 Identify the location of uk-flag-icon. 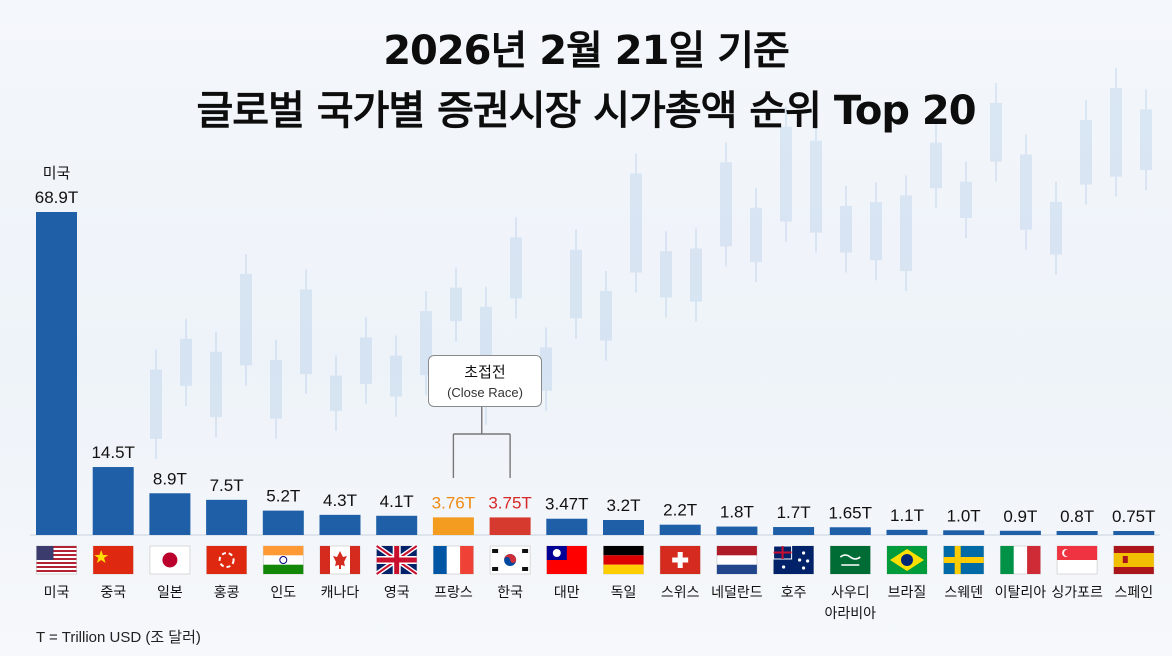
(397, 560).